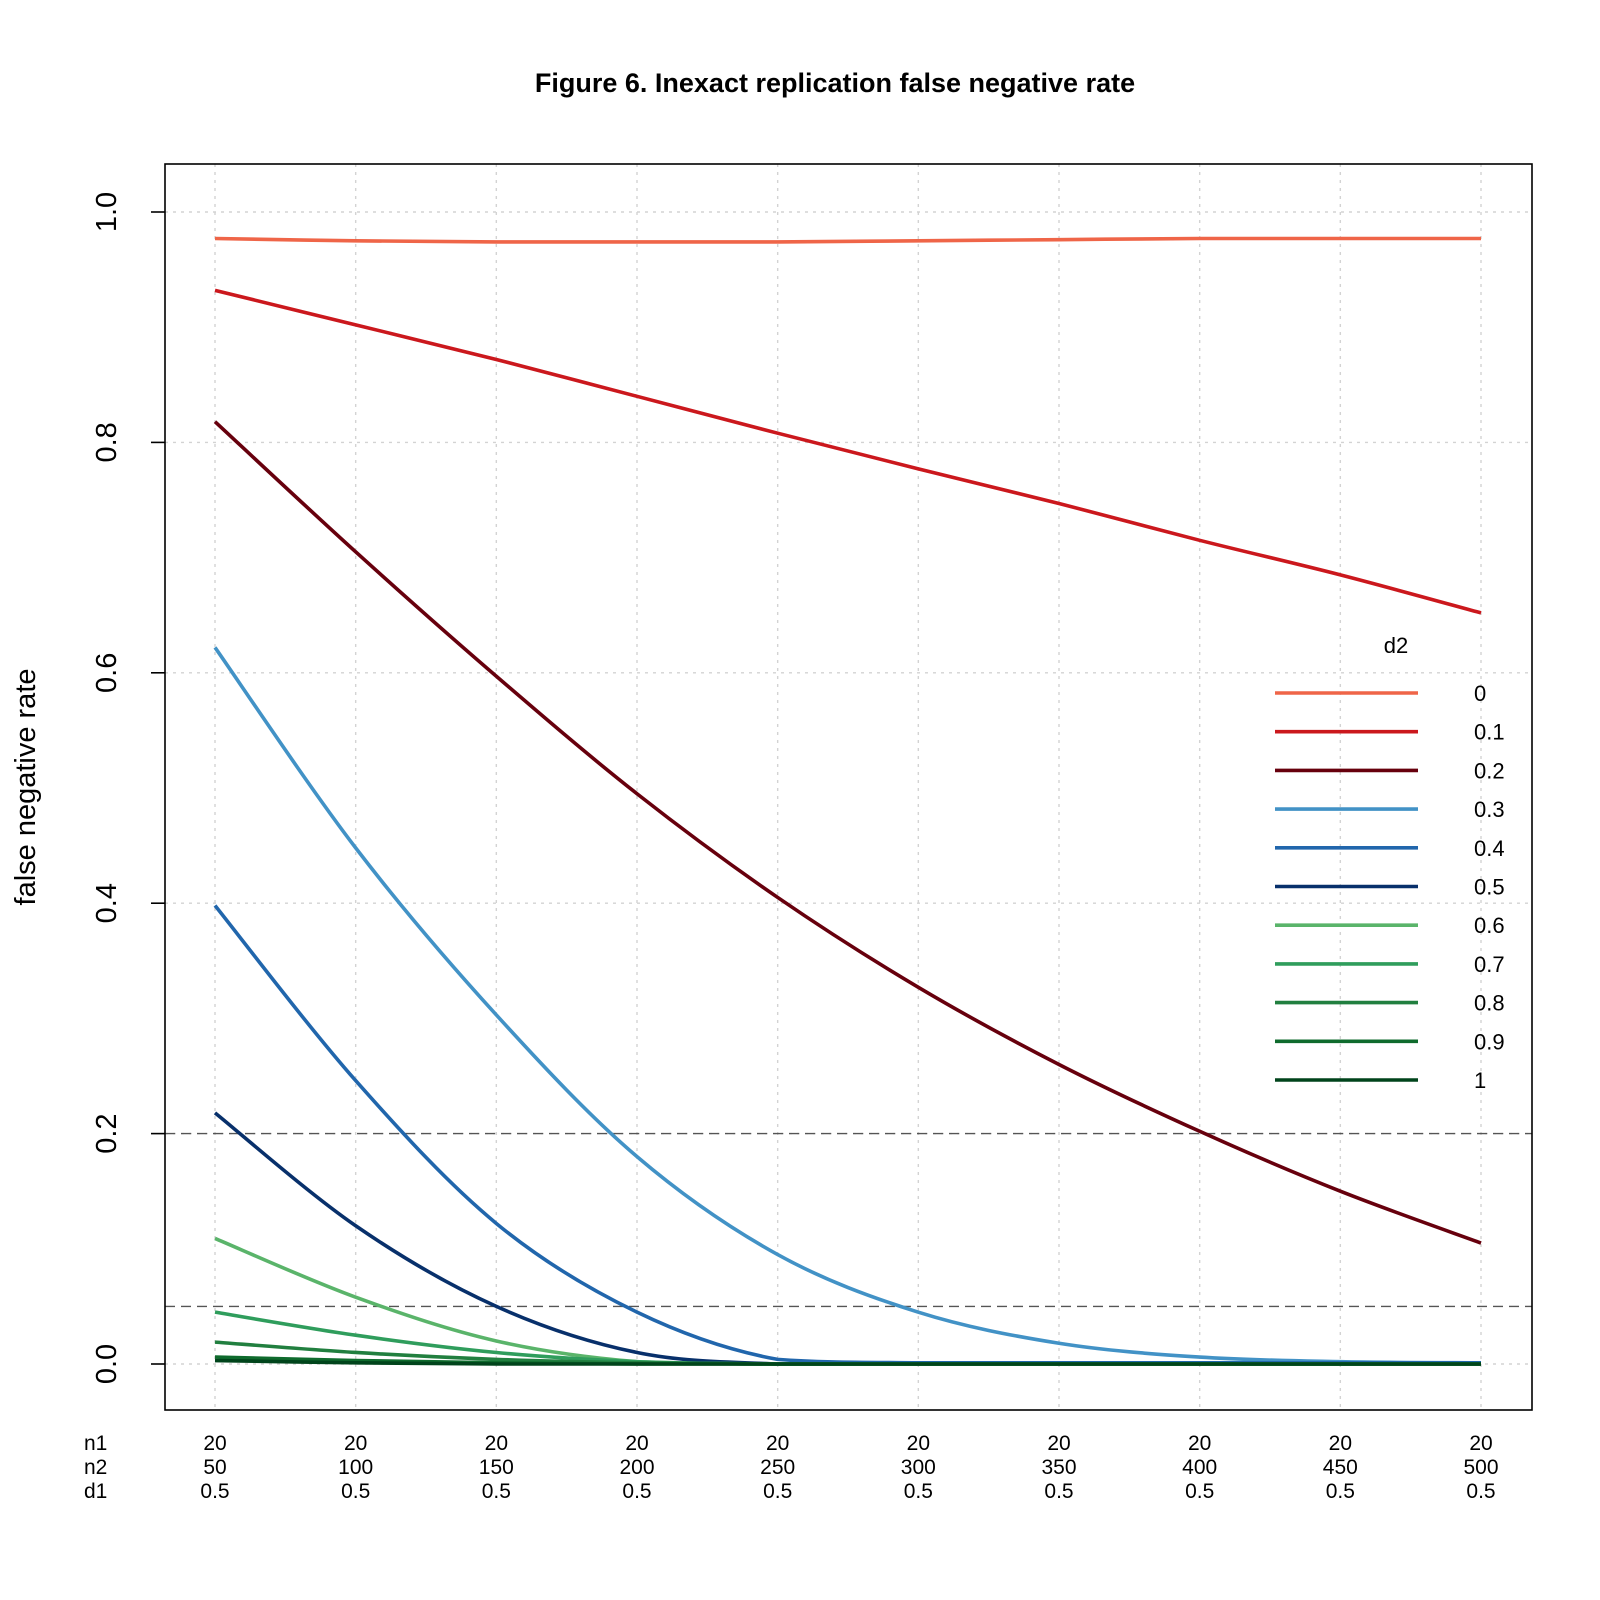 The height and width of the screenshot is (1600, 1600). What do you see at coordinates (355, 1467) in the screenshot?
I see `x-tick-label-n2: 100` at bounding box center [355, 1467].